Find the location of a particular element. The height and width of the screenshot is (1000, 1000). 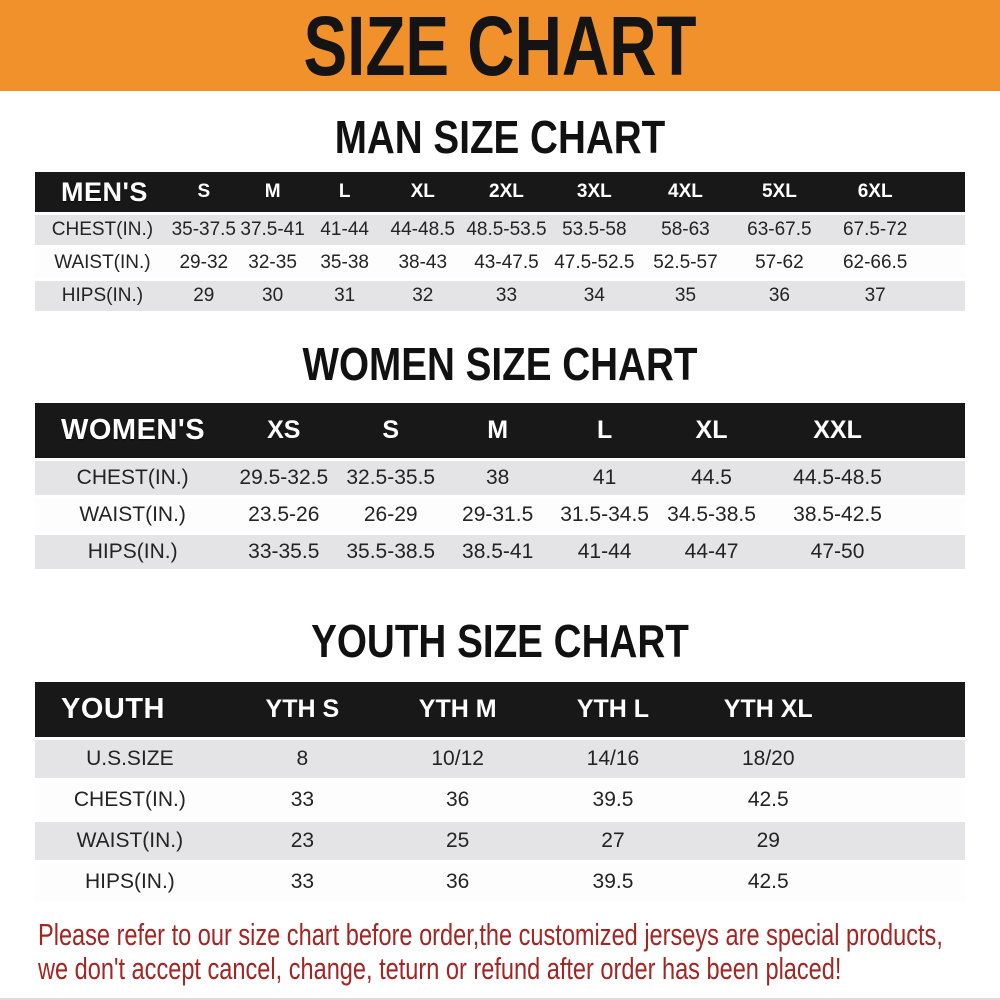

size-value-cell: 47.5-52.5 is located at coordinates (594, 263).